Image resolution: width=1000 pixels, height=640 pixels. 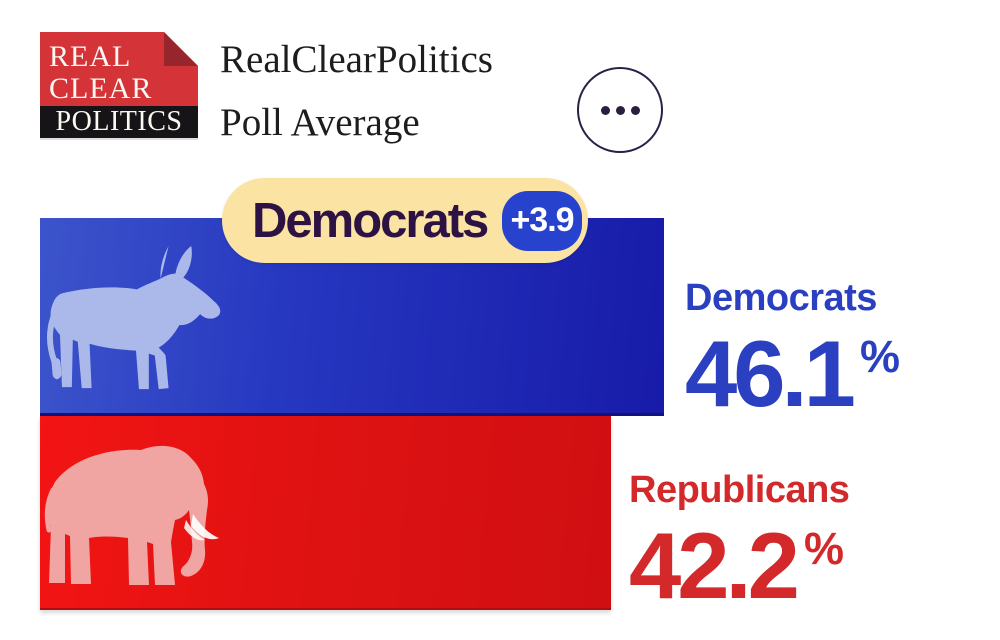 I want to click on democrats-label: Democrats, so click(x=781, y=298).